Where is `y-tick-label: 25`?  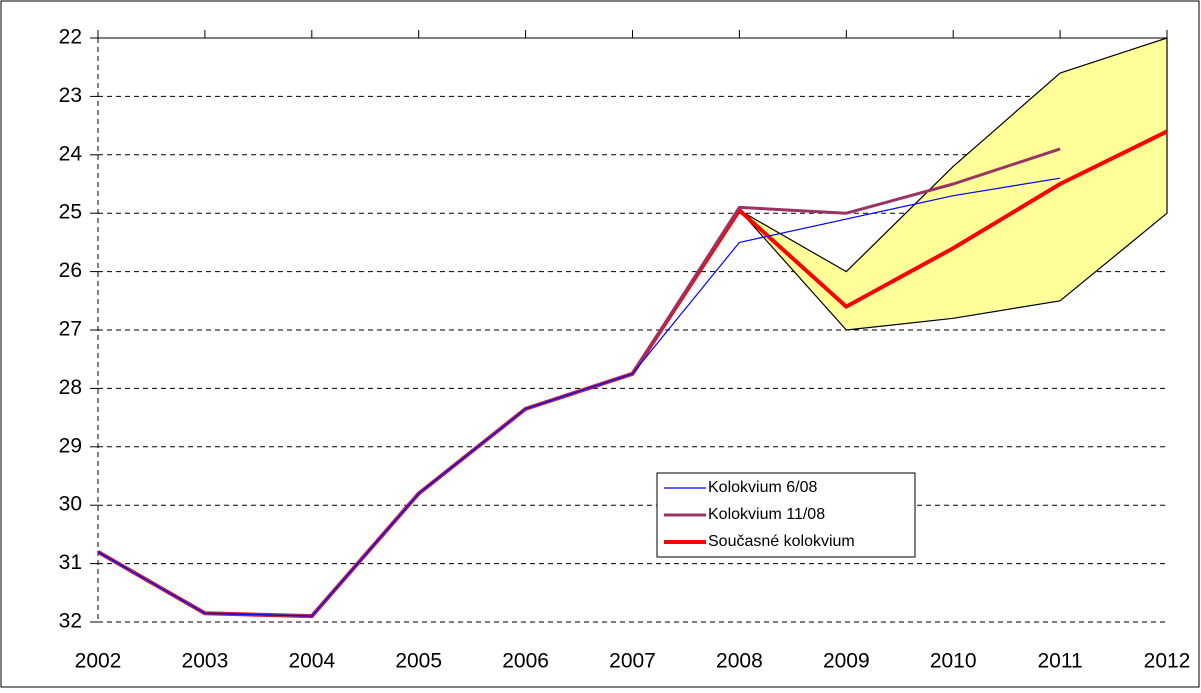 y-tick-label: 25 is located at coordinates (70, 212).